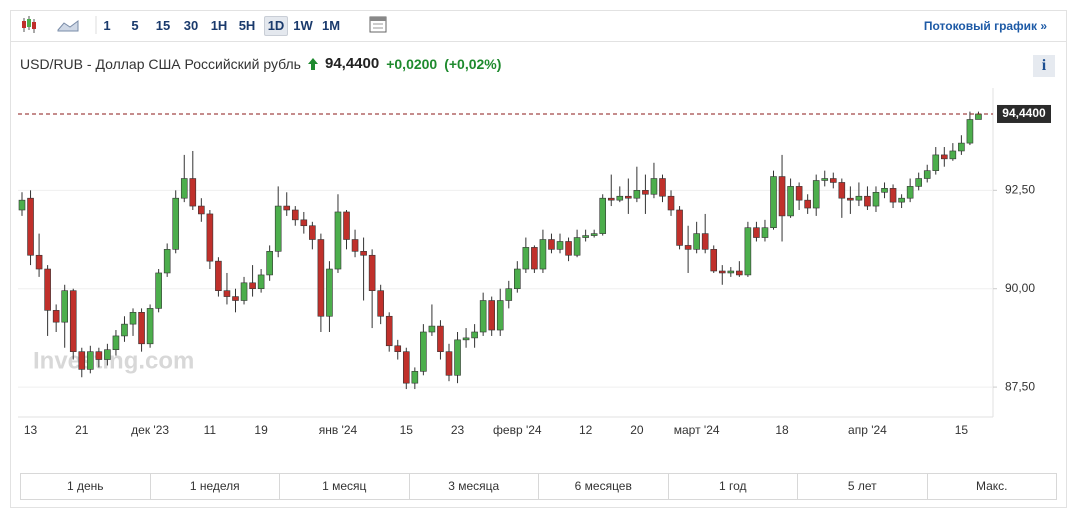 The width and height of the screenshot is (1081, 517). What do you see at coordinates (331, 25) in the screenshot?
I see `interval-button: 1M` at bounding box center [331, 25].